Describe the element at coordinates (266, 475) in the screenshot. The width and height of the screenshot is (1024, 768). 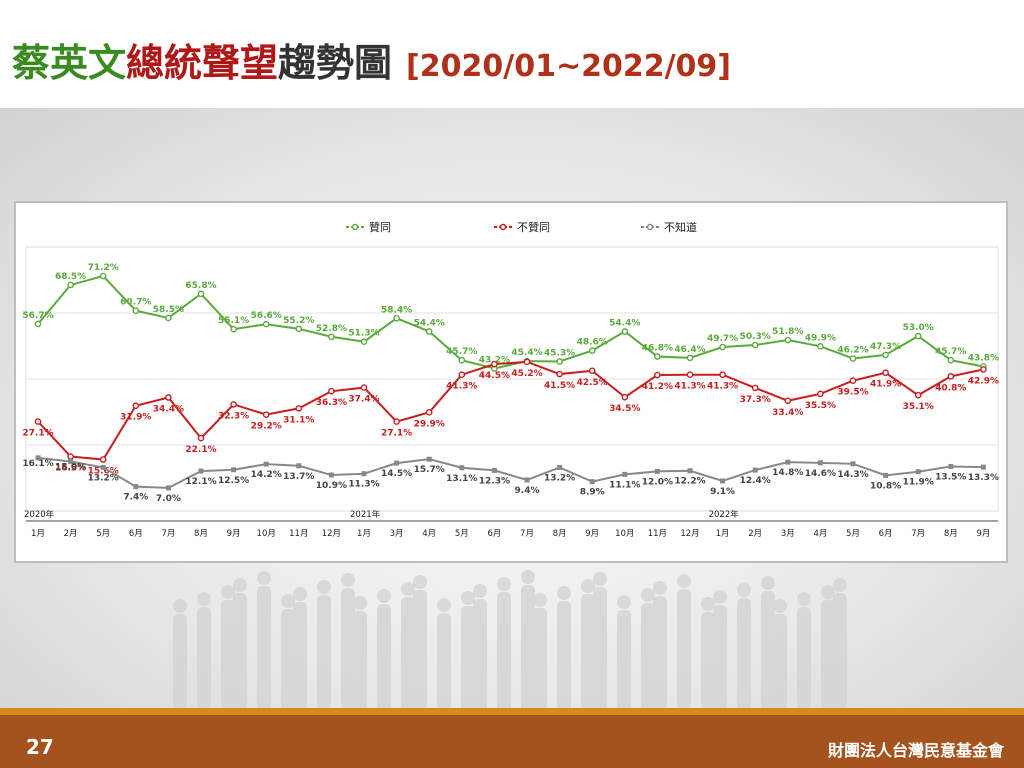
I see `data-label: 14.2%` at that location.